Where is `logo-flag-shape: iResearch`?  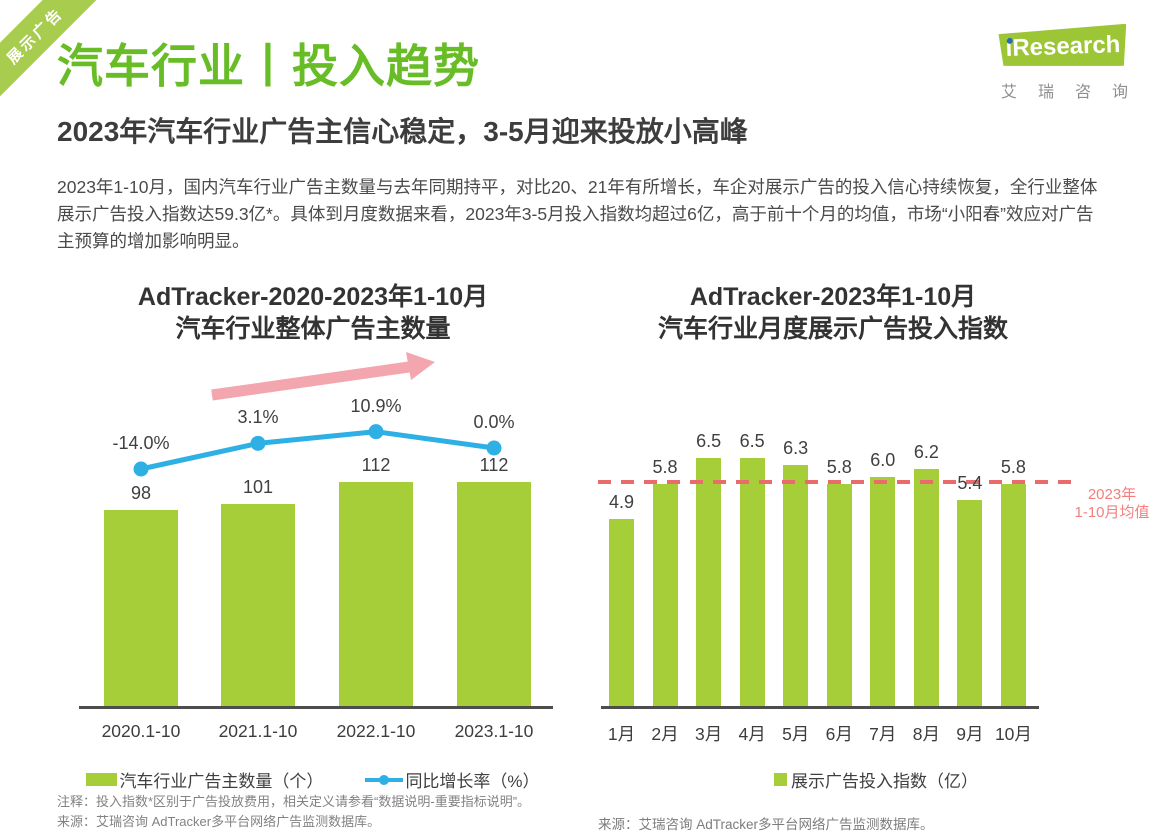
logo-flag-shape: iResearch is located at coordinates (1062, 47).